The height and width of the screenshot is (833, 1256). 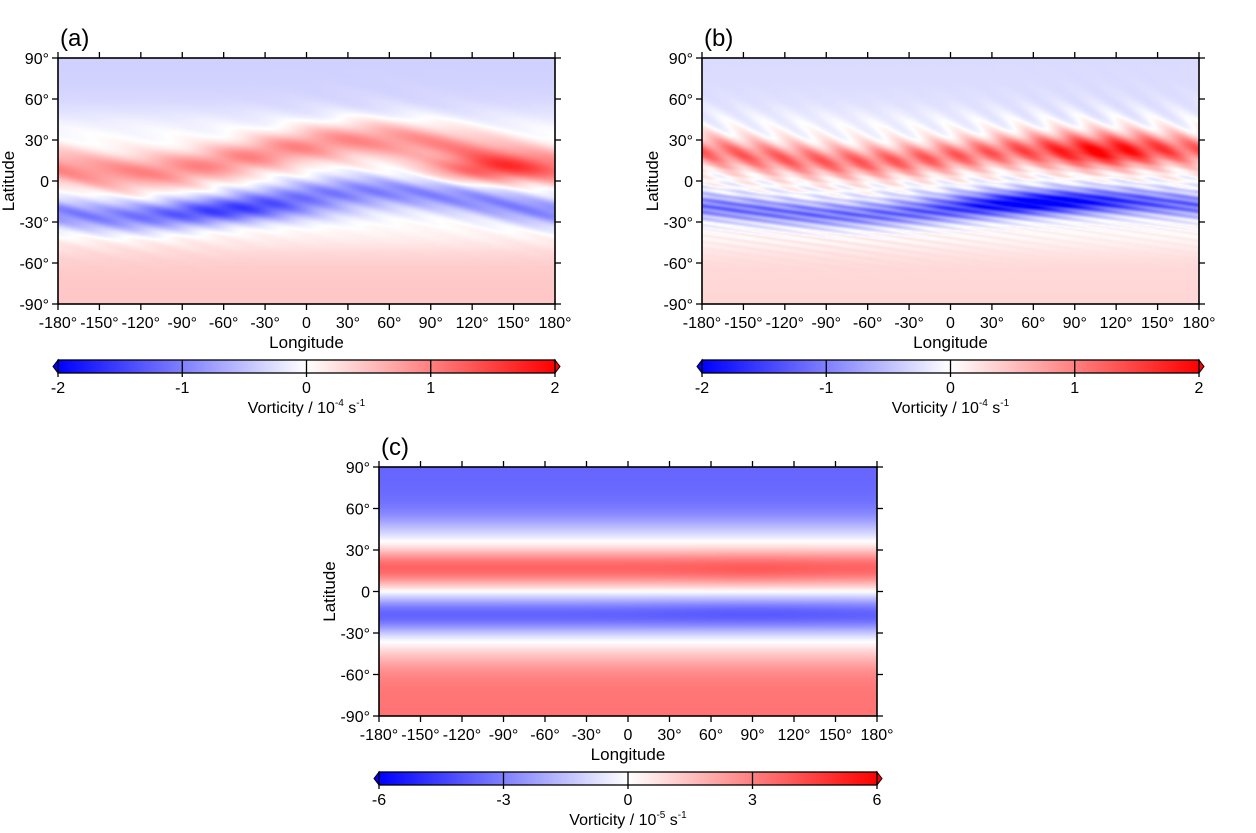 I want to click on colorbar-title: Vorticity / 10-5 s-1, so click(x=628, y=819).